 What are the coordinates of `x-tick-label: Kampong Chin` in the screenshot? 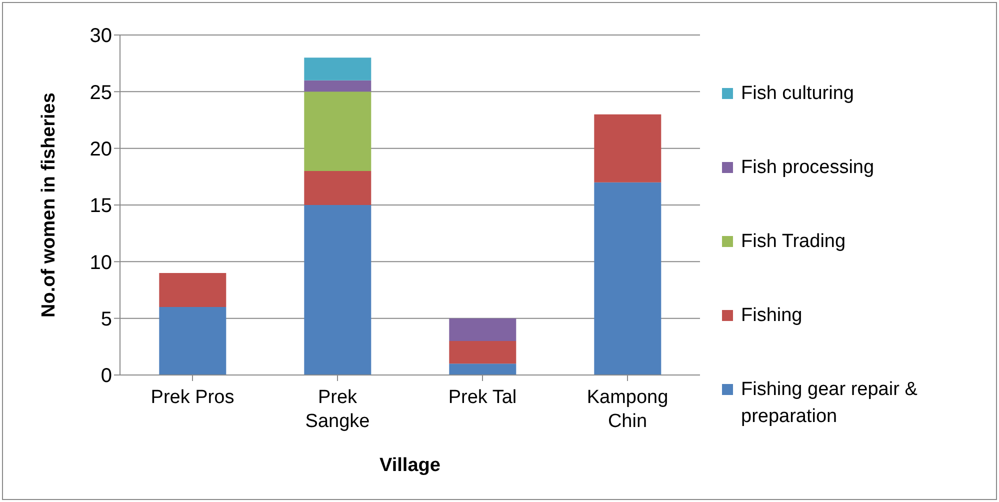 It's located at (627, 409).